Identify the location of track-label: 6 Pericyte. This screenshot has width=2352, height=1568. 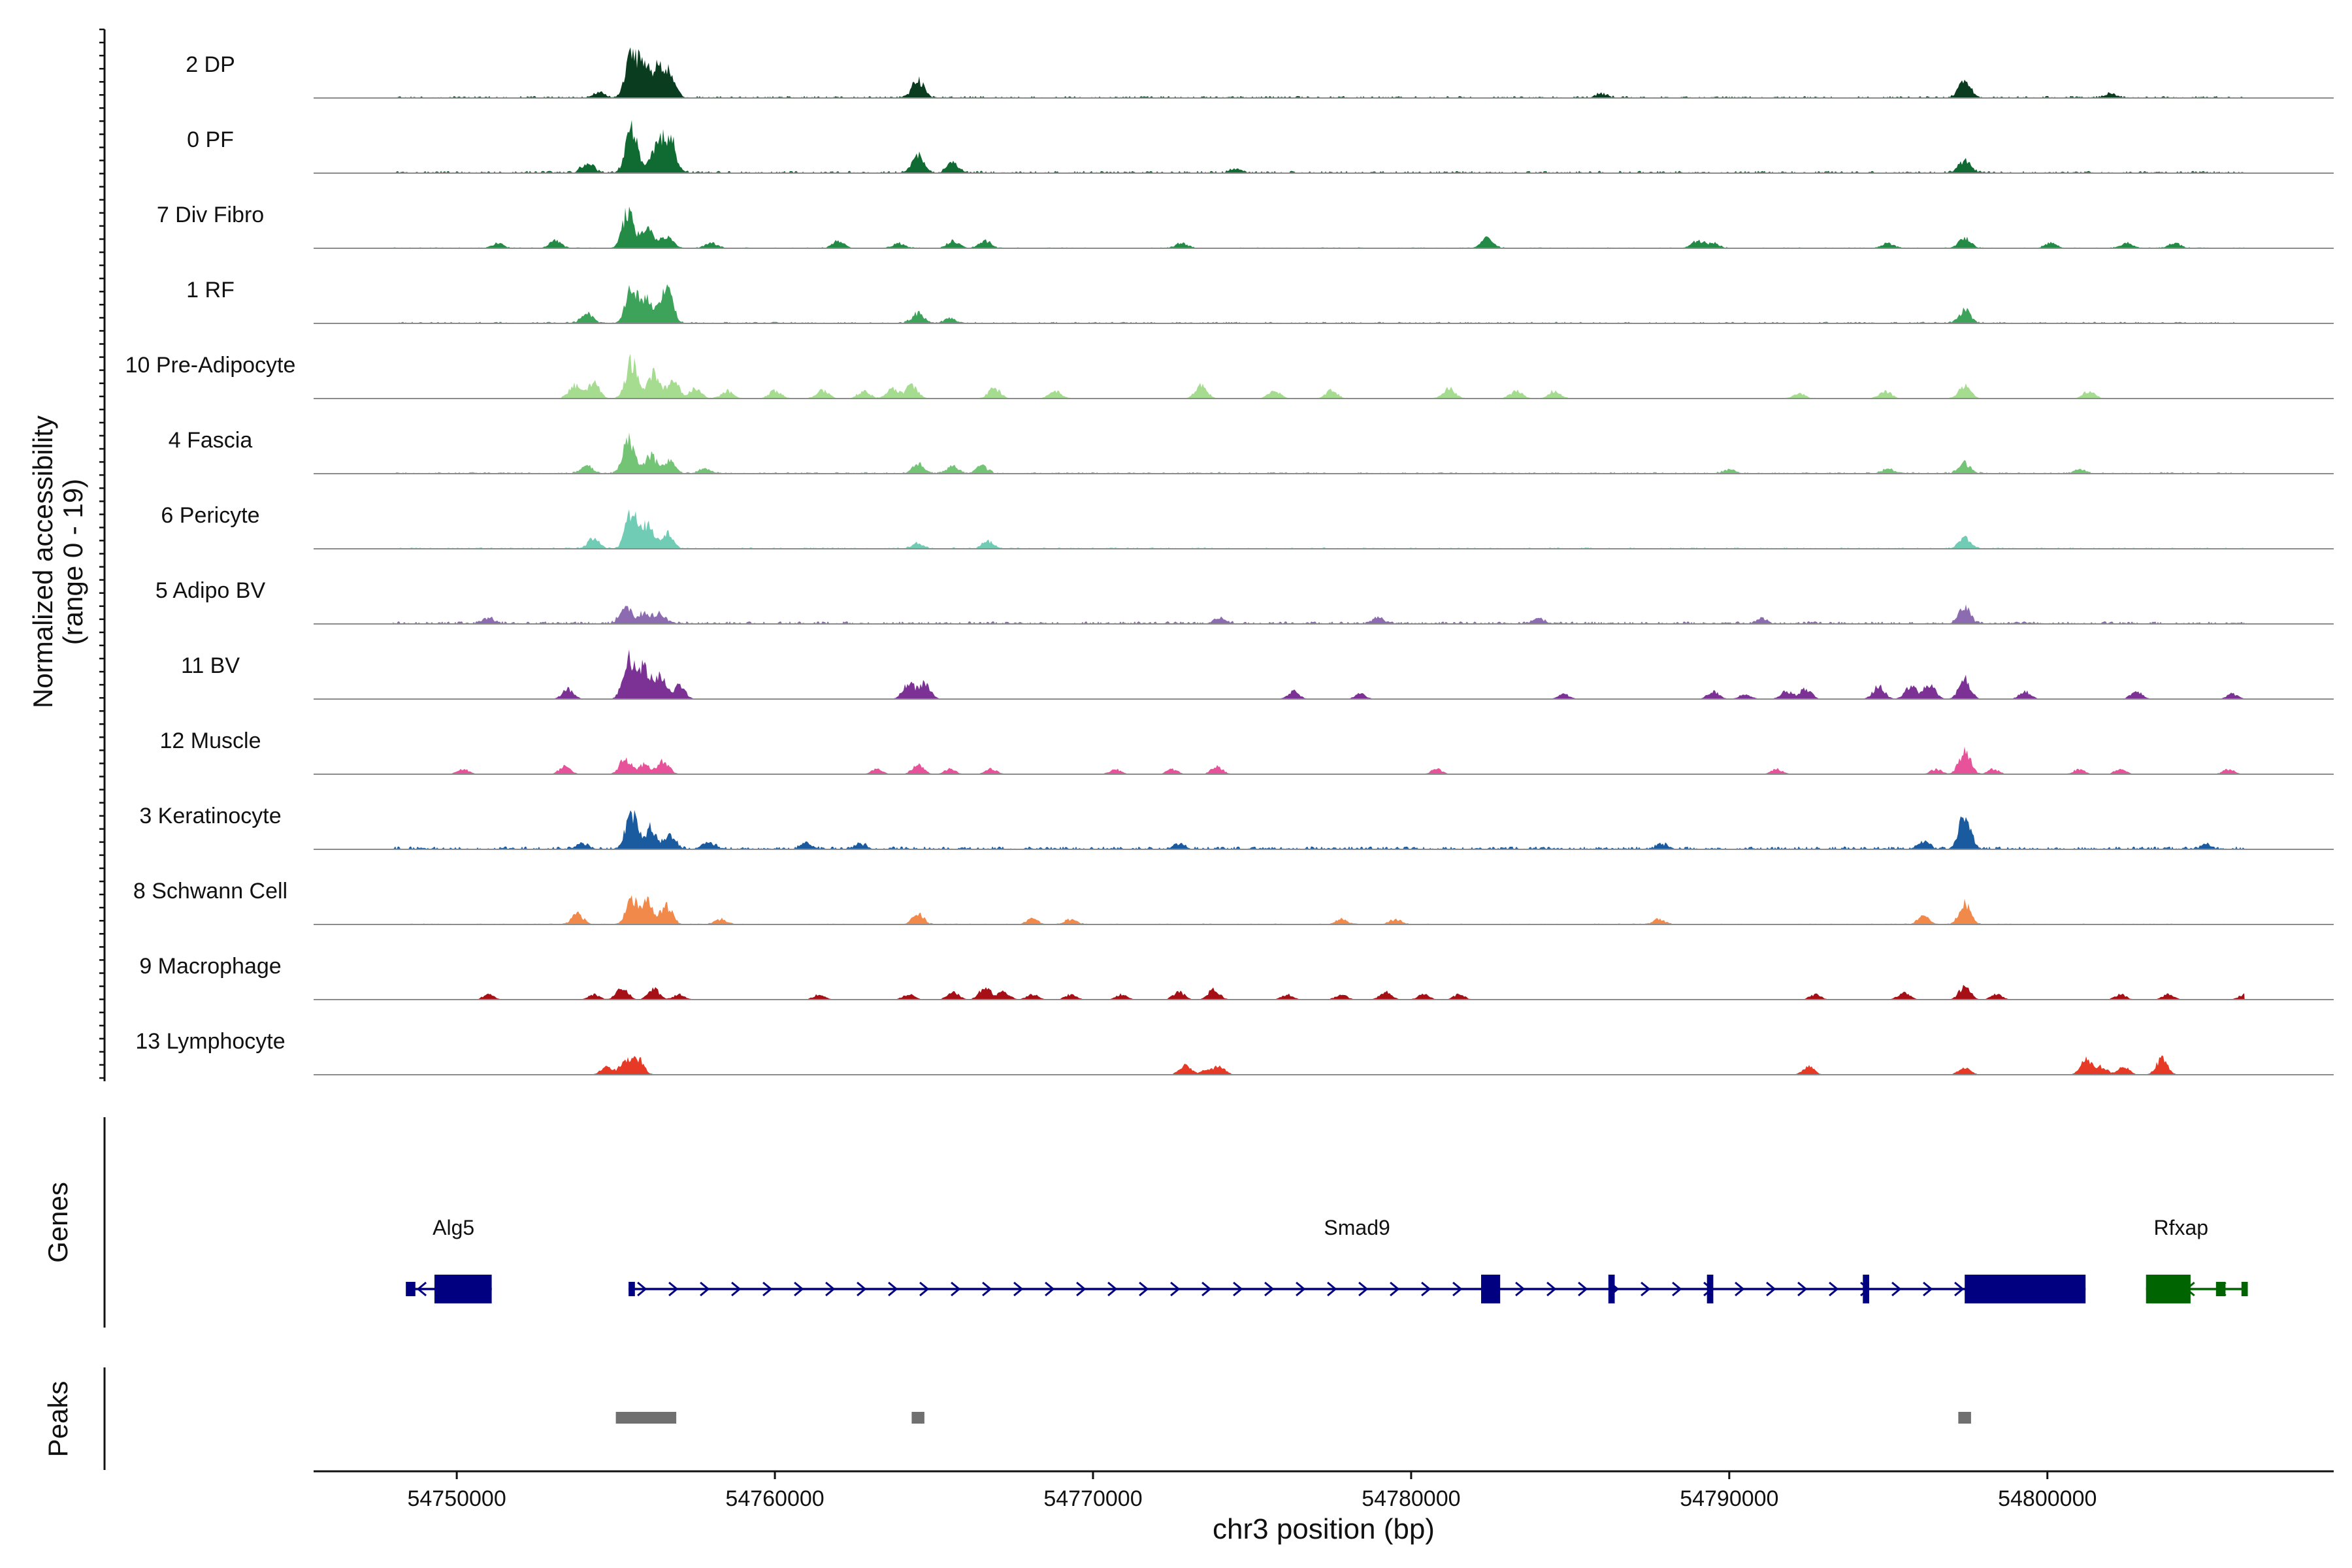
(210, 515).